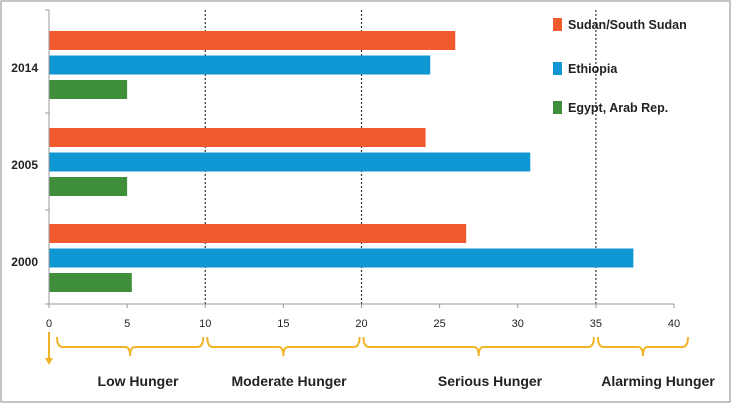 The height and width of the screenshot is (403, 731). Describe the element at coordinates (361, 324) in the screenshot. I see `x-tick-label-20: 20` at that location.